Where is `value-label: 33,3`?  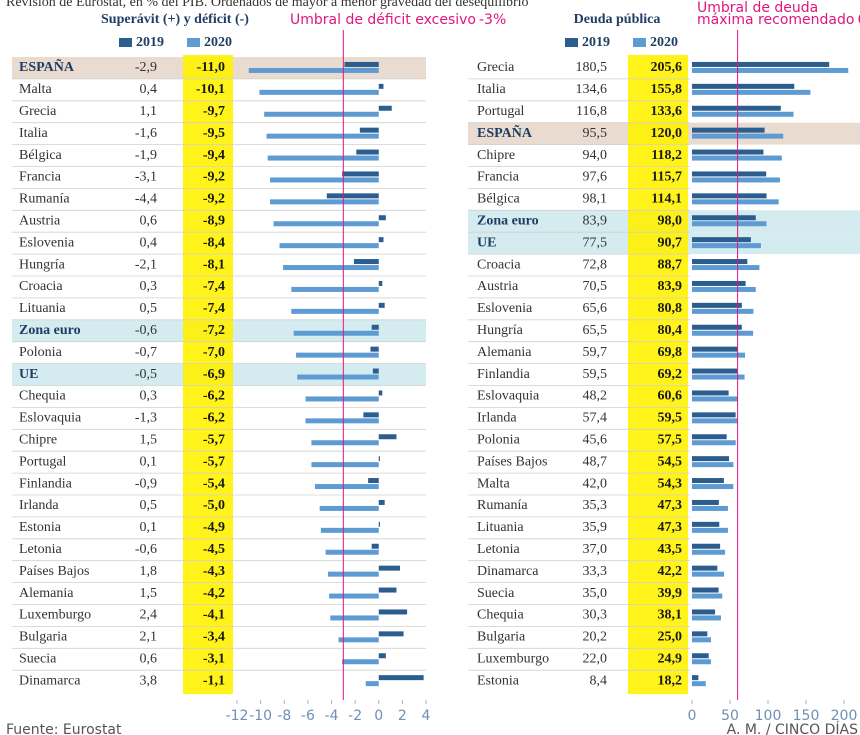 value-label: 33,3 is located at coordinates (595, 571).